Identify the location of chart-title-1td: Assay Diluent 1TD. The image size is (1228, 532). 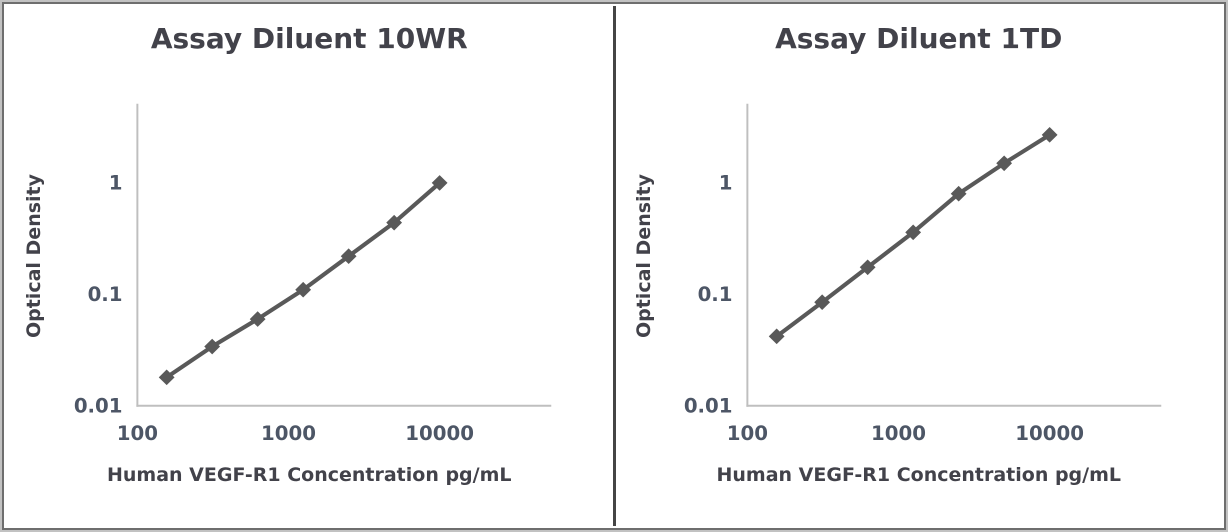
(919, 38).